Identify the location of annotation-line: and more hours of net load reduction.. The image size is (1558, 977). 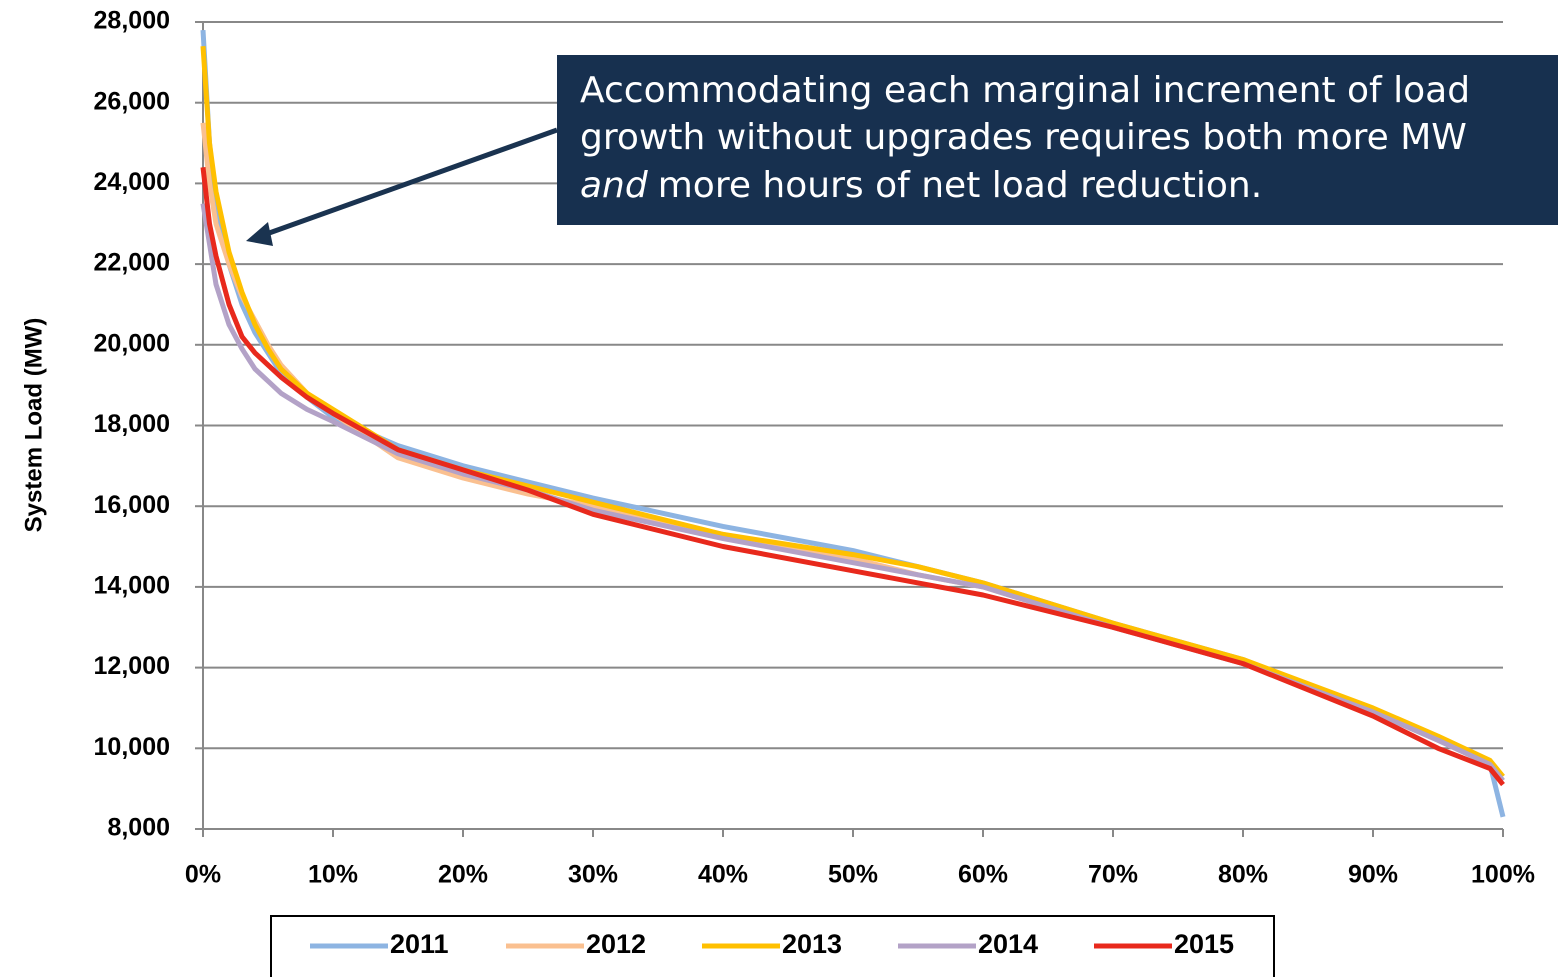
(921, 185).